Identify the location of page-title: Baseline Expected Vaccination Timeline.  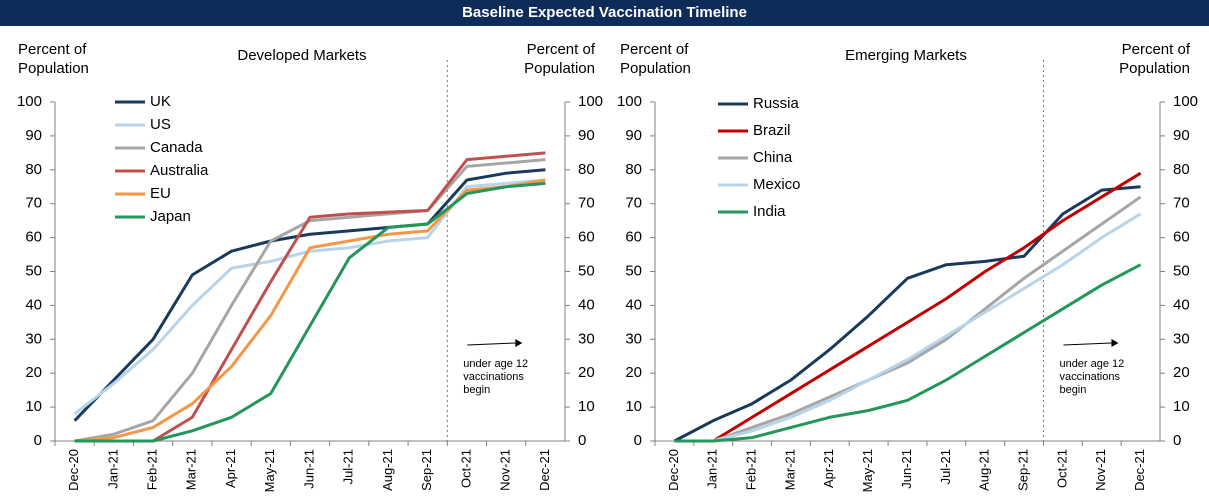
(604, 13).